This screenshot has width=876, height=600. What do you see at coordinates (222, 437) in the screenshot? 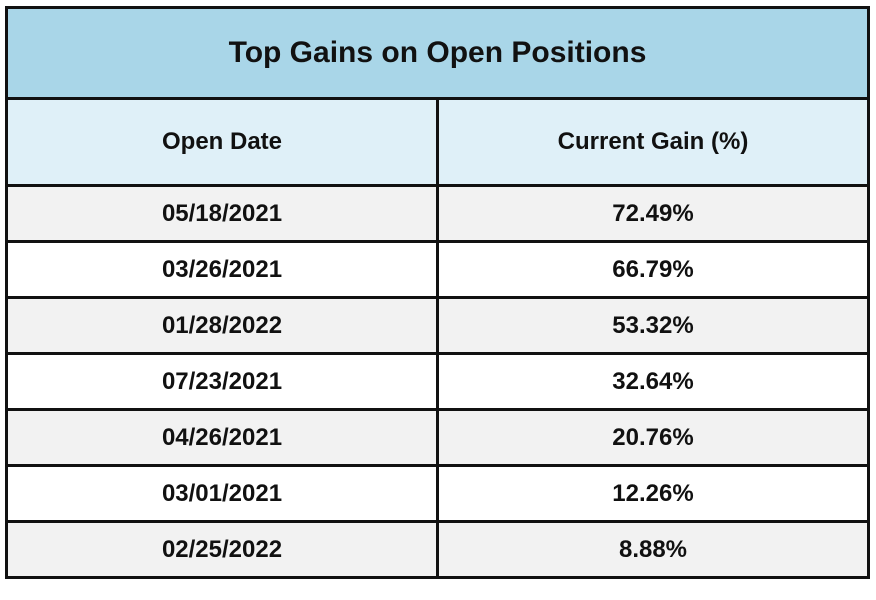
I see `open-date-cell: 04/26/2021` at bounding box center [222, 437].